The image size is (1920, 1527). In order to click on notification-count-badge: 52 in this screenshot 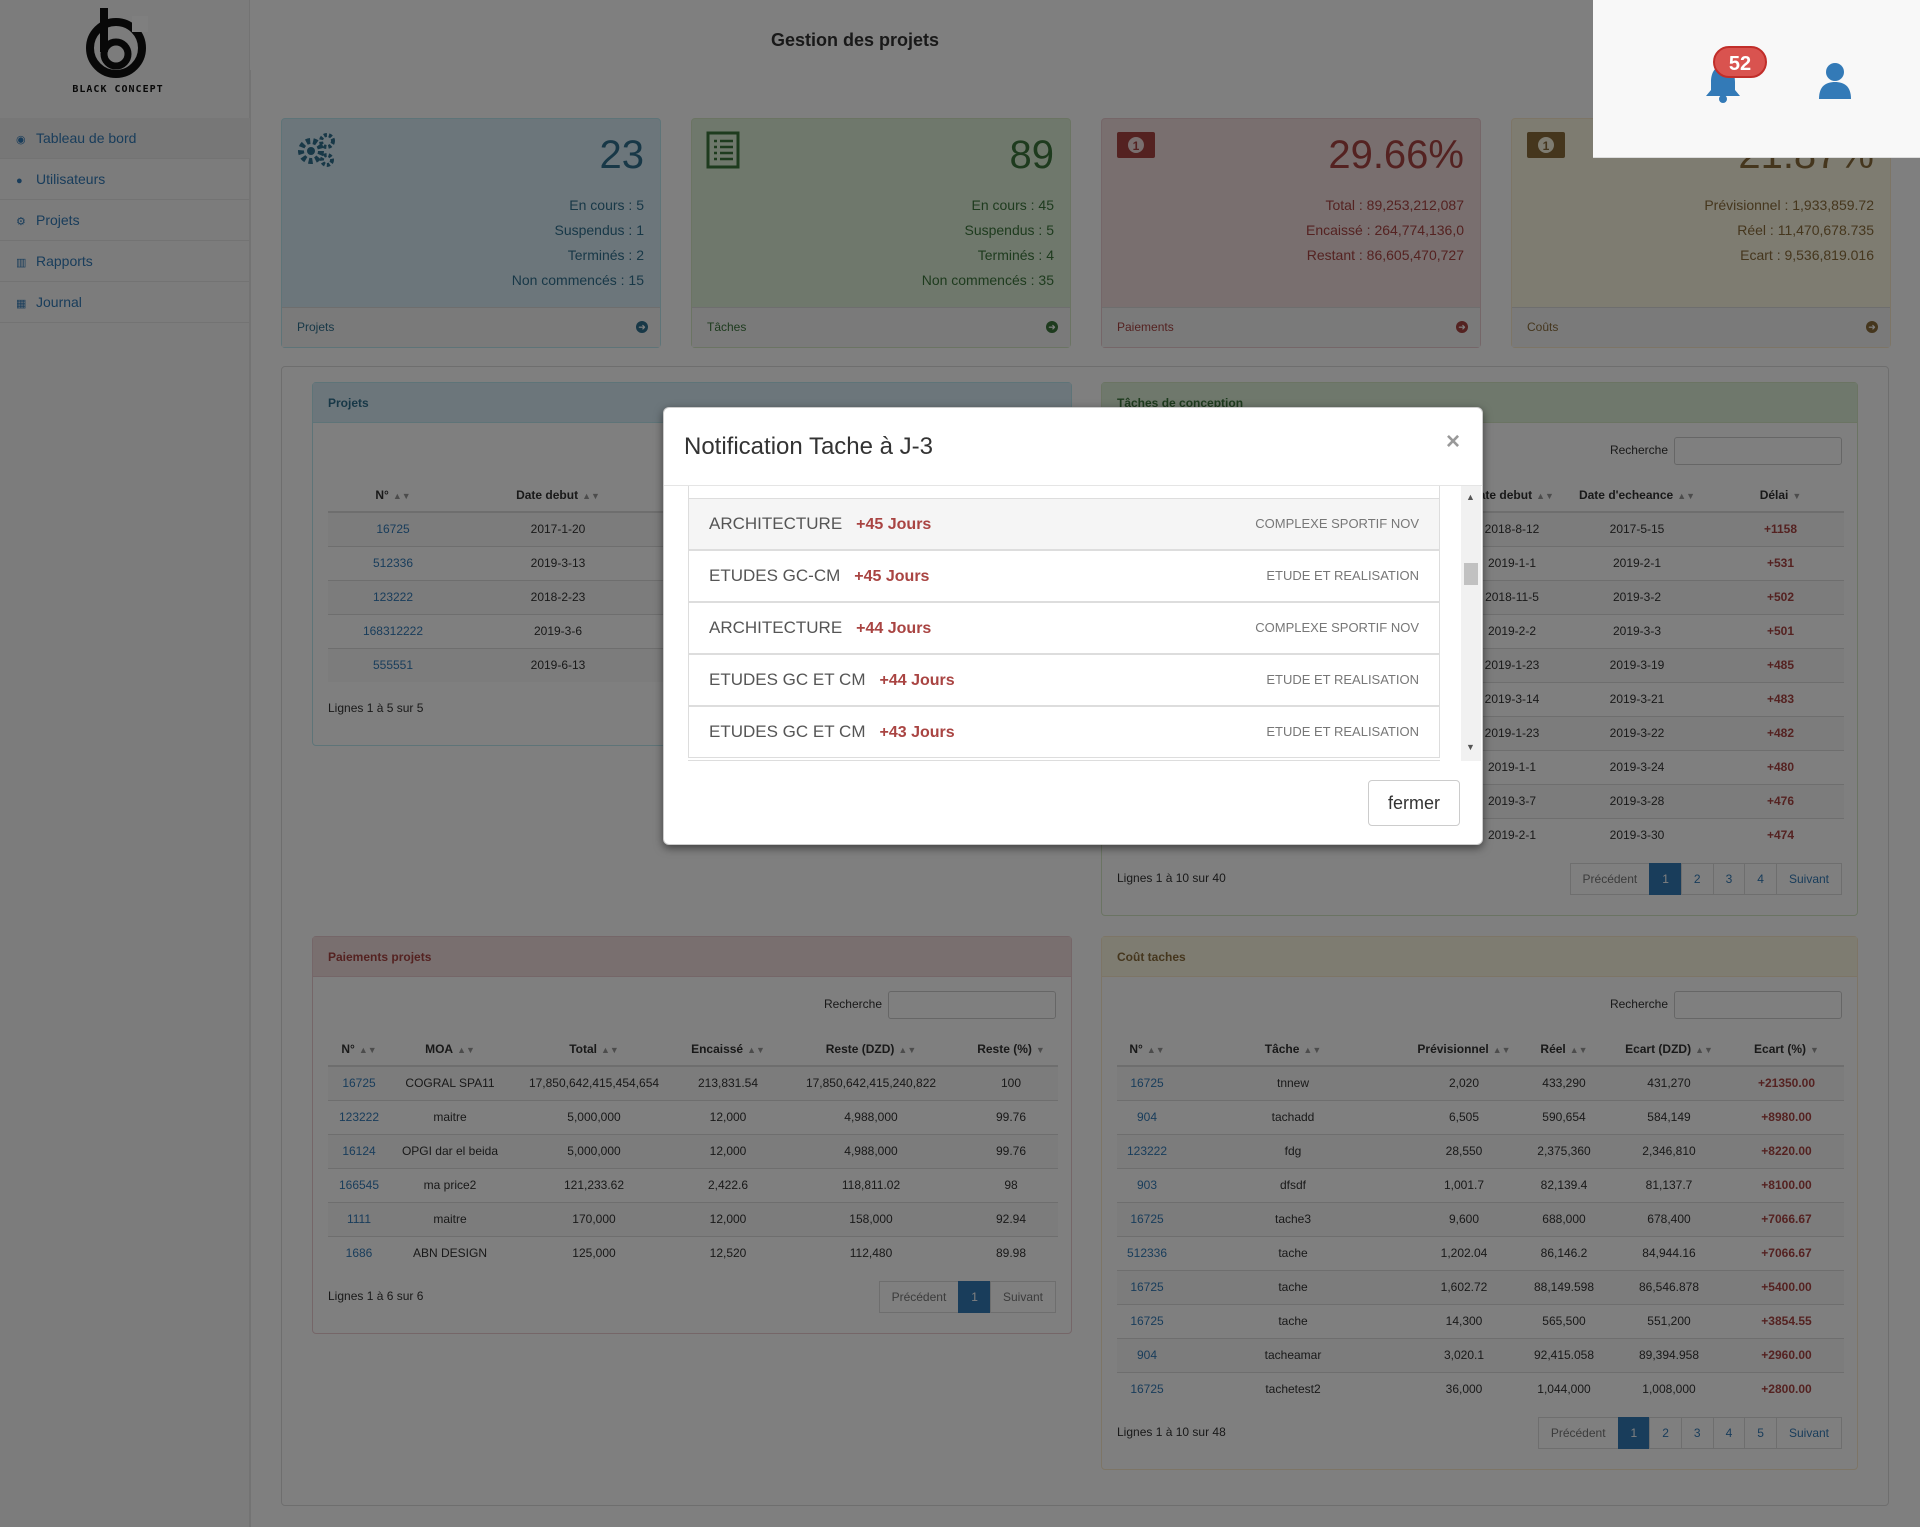, I will do `click(1740, 62)`.